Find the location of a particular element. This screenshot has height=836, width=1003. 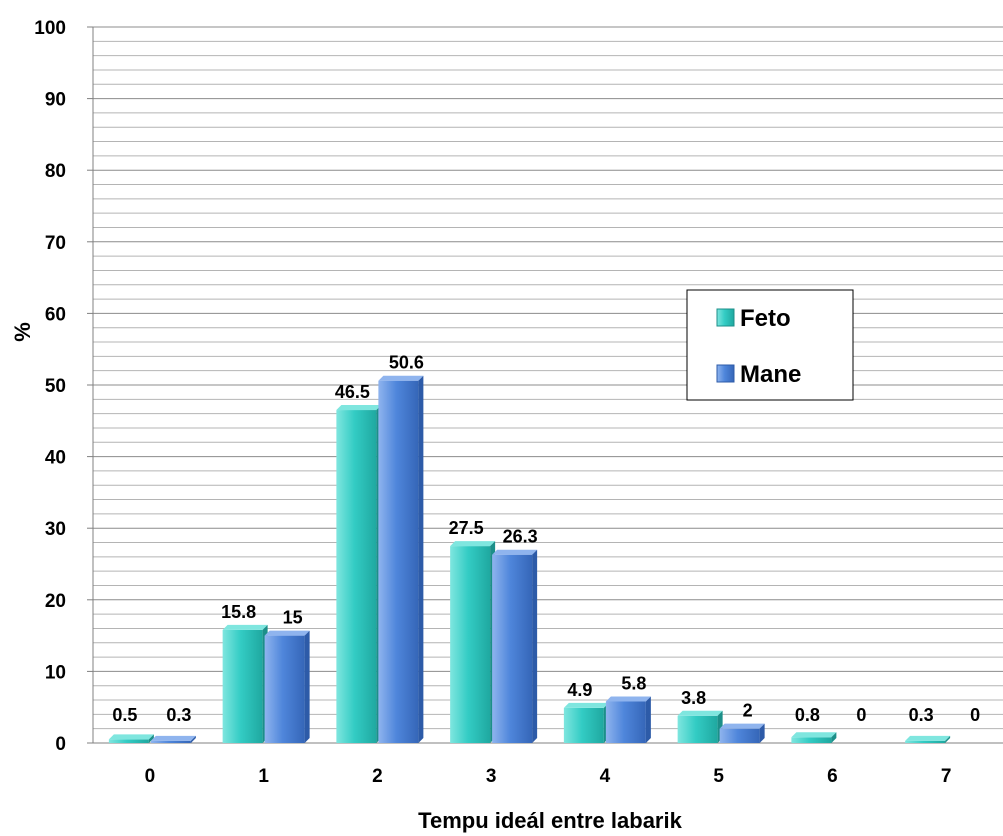

y-tick-label: 20 is located at coordinates (55, 601).